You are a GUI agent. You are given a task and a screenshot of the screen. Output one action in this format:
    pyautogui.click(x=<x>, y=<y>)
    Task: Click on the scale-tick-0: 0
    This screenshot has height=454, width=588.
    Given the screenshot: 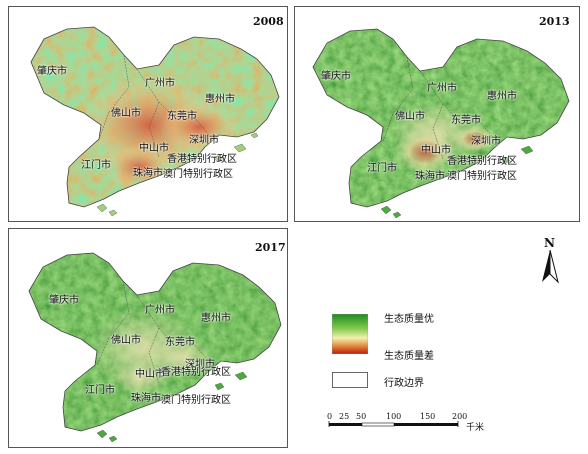 What is the action you would take?
    pyautogui.click(x=330, y=416)
    